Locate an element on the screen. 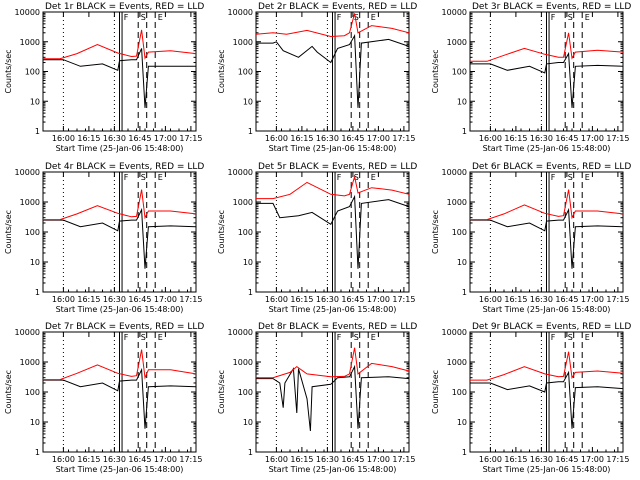  chart-title: Det 9r BLACK = Events, RED = LLD is located at coordinates (551, 327).